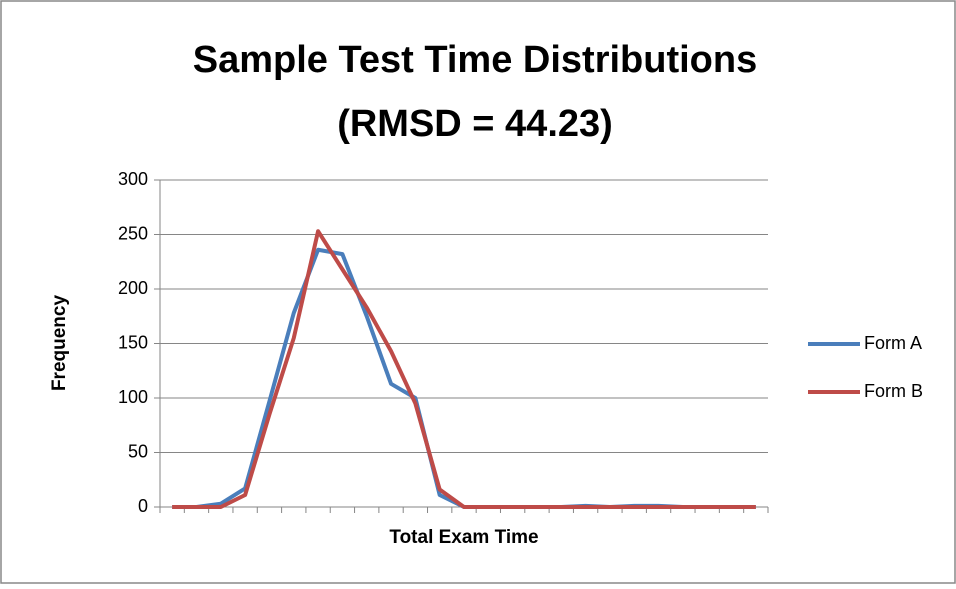 This screenshot has width=956, height=589. I want to click on y-tick-label: 50, so click(138, 451).